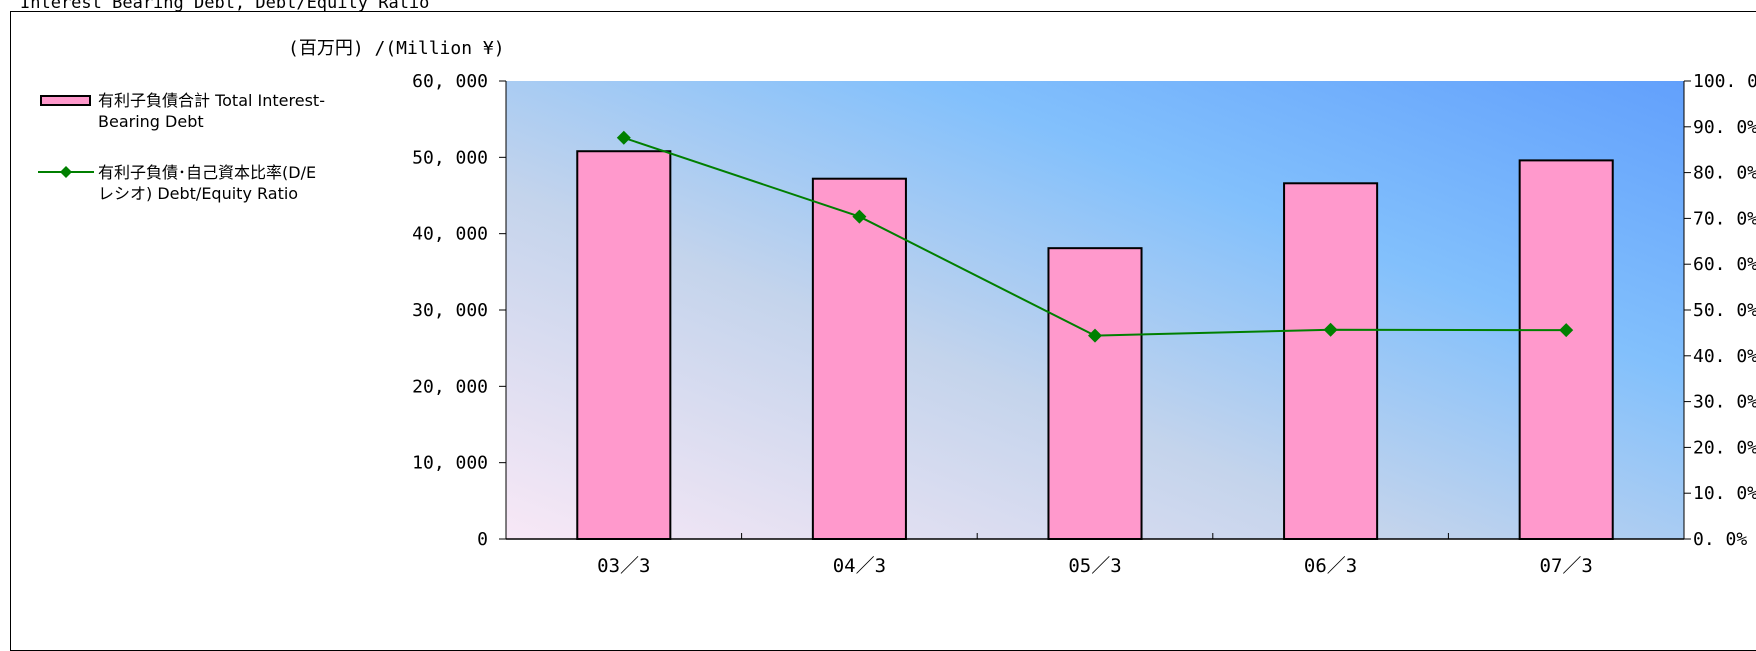  I want to click on x-tick-label: 05／3, so click(1094, 566).